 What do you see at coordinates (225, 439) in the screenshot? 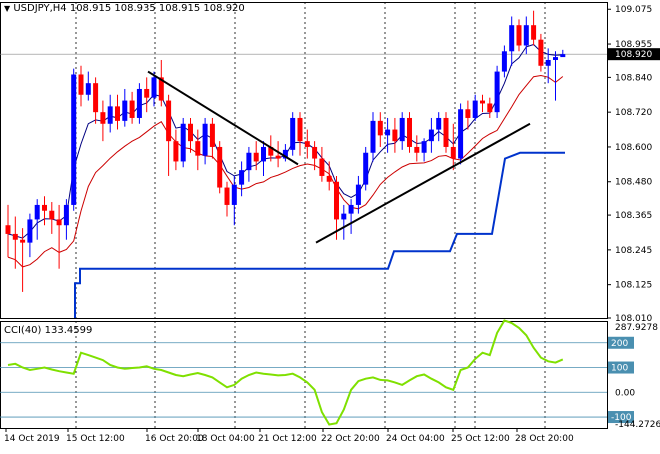
I see `time-label: 18 Oct 04:00` at bounding box center [225, 439].